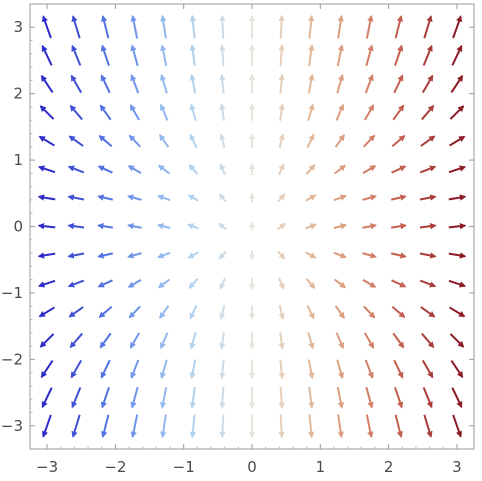 This screenshot has width=482, height=481. What do you see at coordinates (18, 227) in the screenshot?
I see `y-tick-label: 0` at bounding box center [18, 227].